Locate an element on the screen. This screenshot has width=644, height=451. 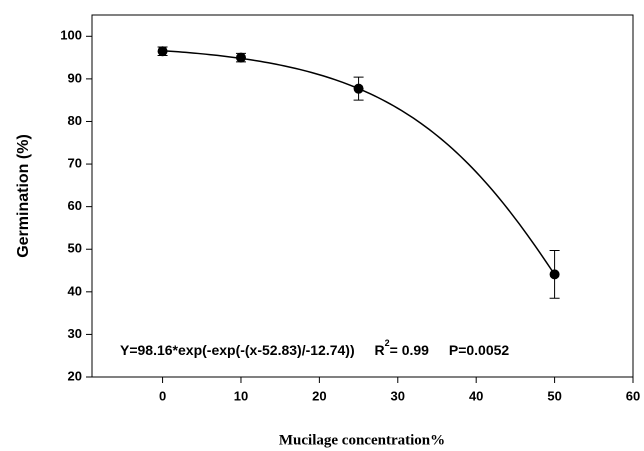
p-value: P=0.0052 is located at coordinates (479, 350).